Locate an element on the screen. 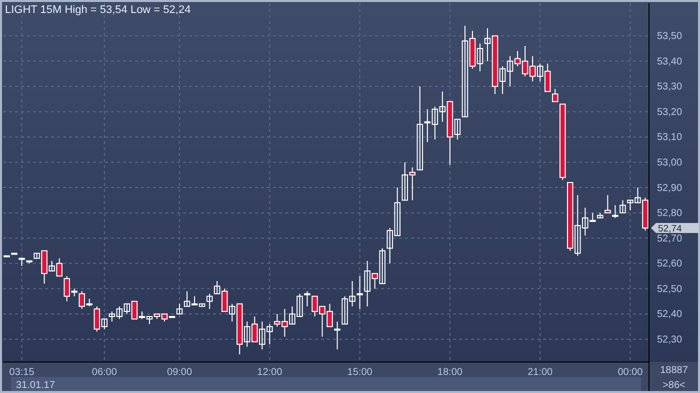 Image resolution: width=700 pixels, height=393 pixels. x-tick-label: 12:00 is located at coordinates (270, 372).